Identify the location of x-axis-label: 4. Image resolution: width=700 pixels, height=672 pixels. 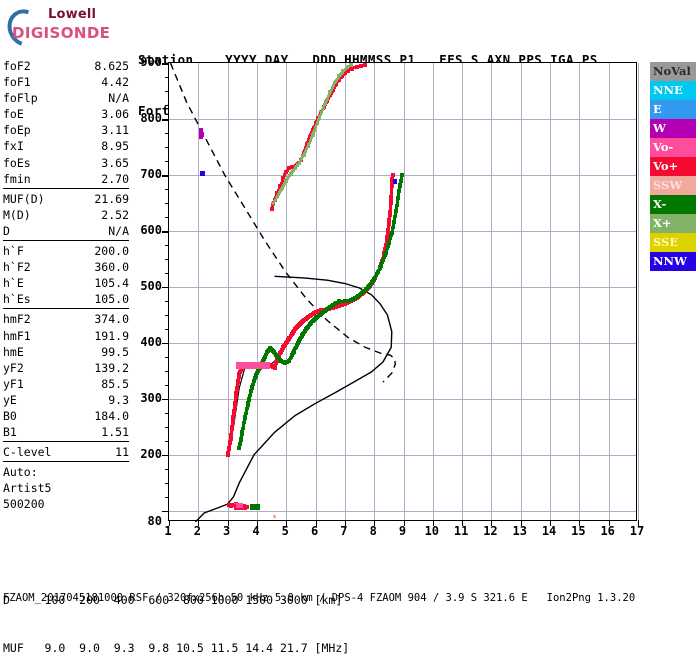
(256, 531).